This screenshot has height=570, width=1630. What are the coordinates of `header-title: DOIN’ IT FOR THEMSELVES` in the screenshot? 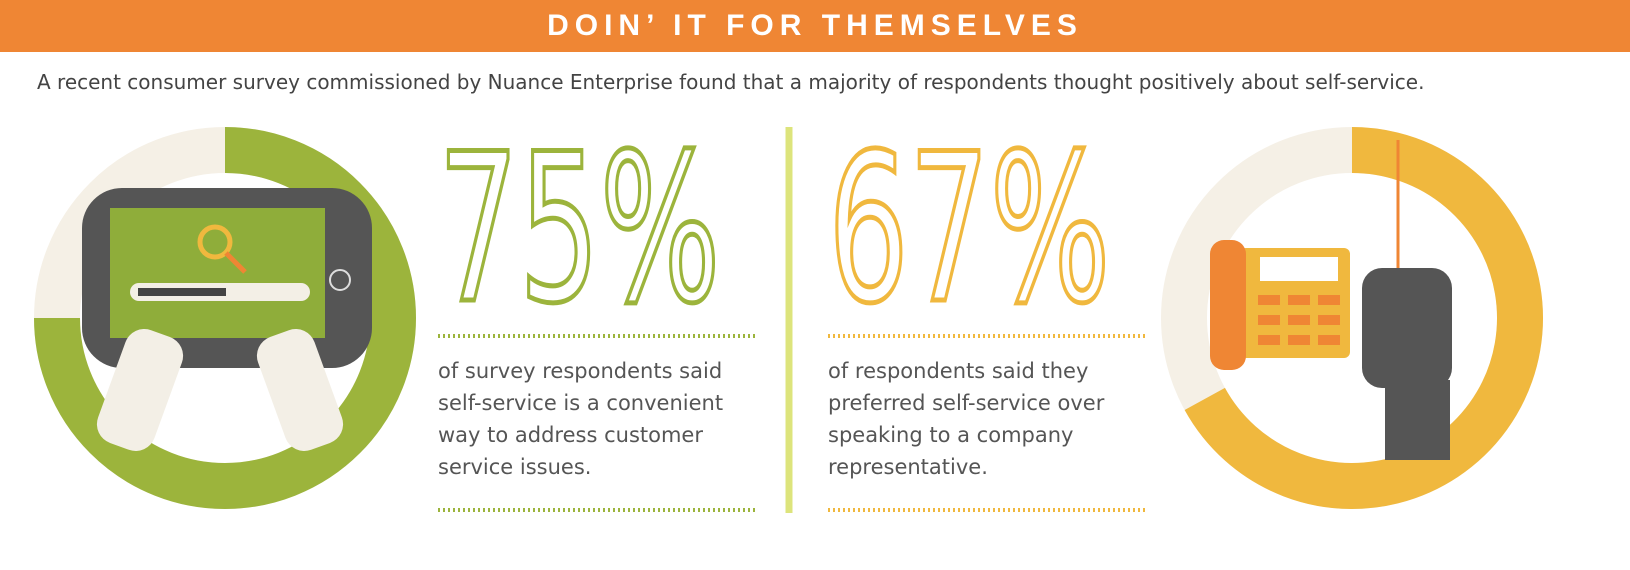 It's located at (815, 26).